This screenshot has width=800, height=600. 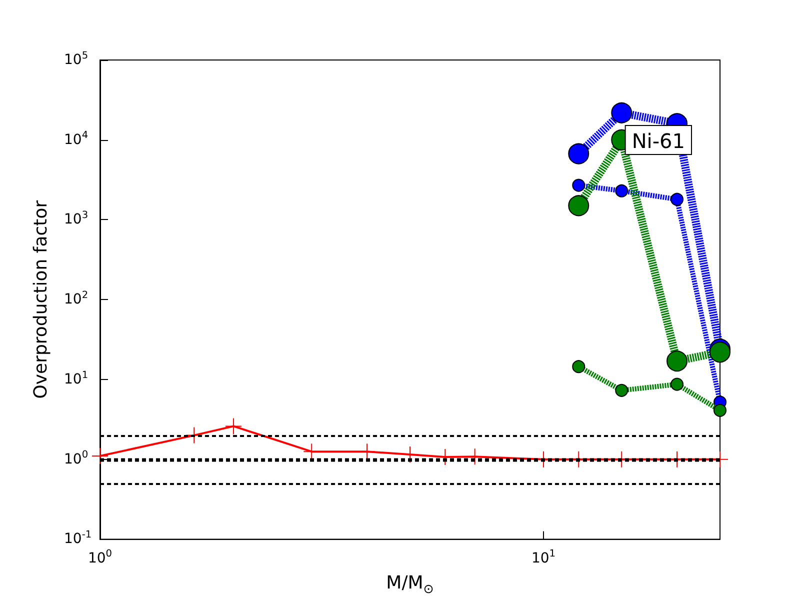 I want to click on annotation: Ni-61, so click(x=659, y=141).